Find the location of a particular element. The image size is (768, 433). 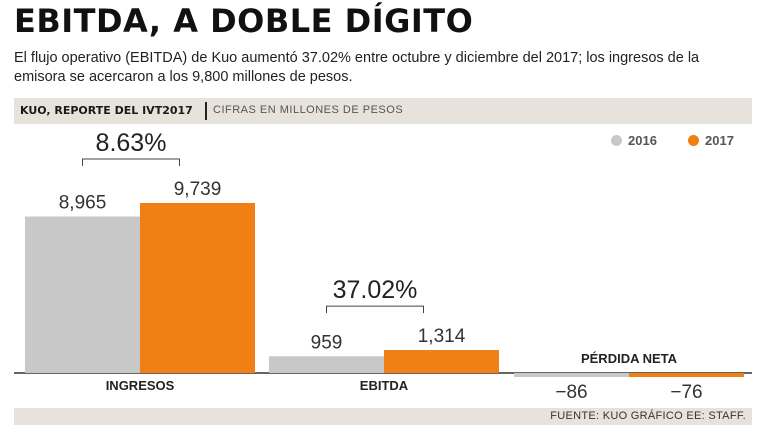

legend-item-2017: 2017 is located at coordinates (711, 140).